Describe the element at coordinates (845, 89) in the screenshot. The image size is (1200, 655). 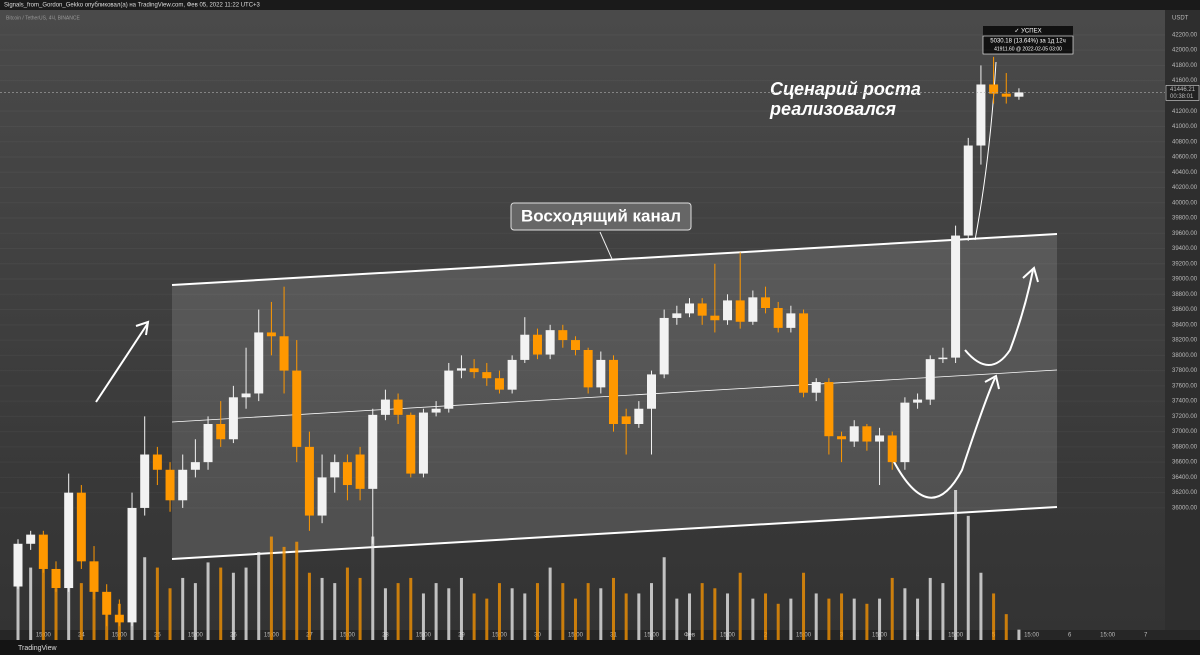
I see `scenario-label: Сценарий роста` at that location.